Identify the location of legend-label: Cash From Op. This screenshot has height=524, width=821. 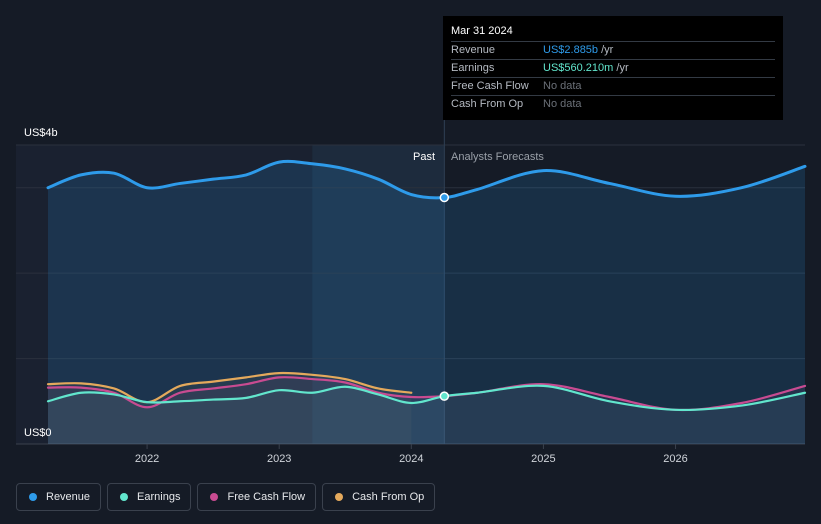
(388, 497).